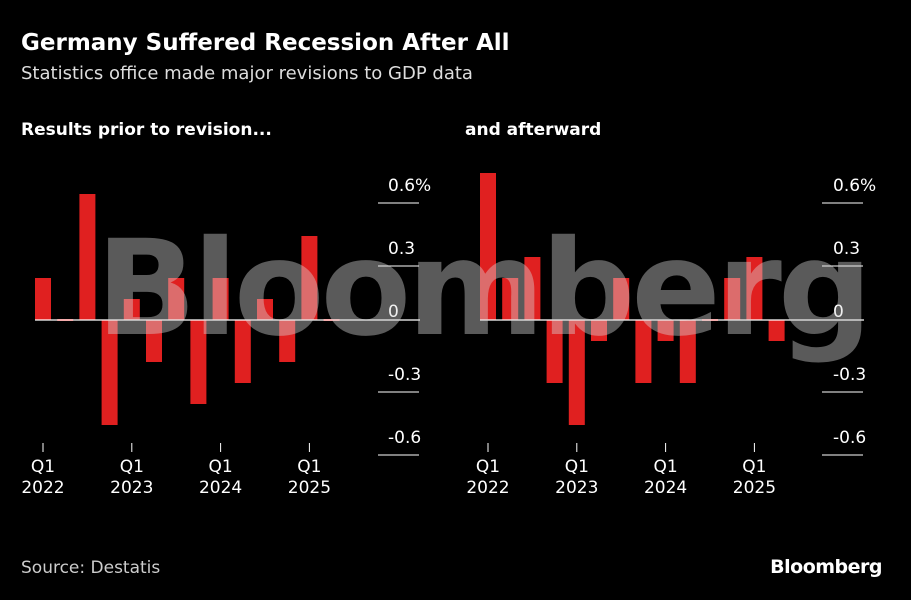  Describe the element at coordinates (265, 43) in the screenshot. I see `chart-title: Germany Suffered Recession After All` at that location.